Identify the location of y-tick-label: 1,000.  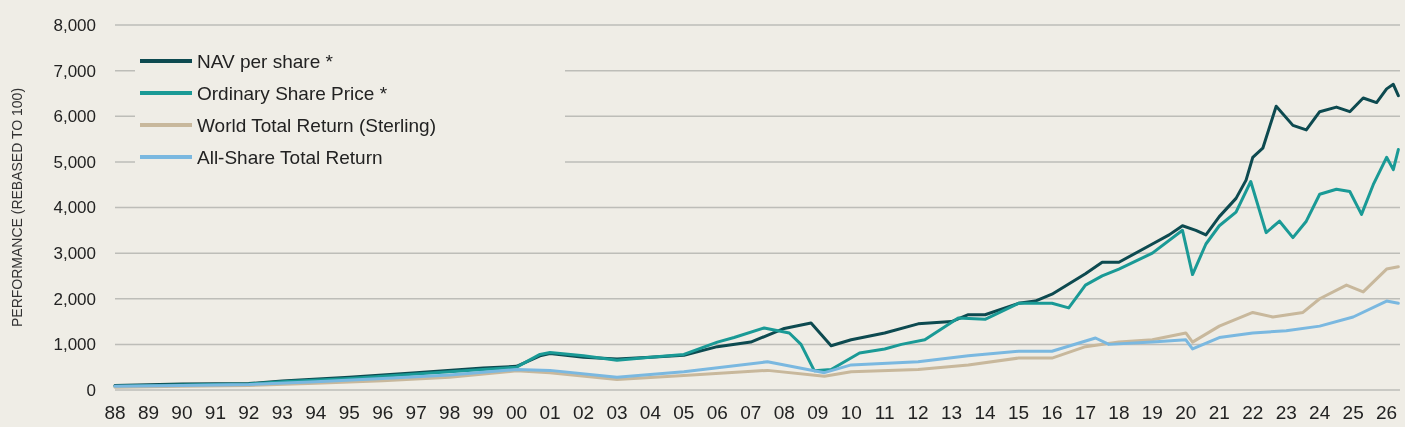
(74, 345).